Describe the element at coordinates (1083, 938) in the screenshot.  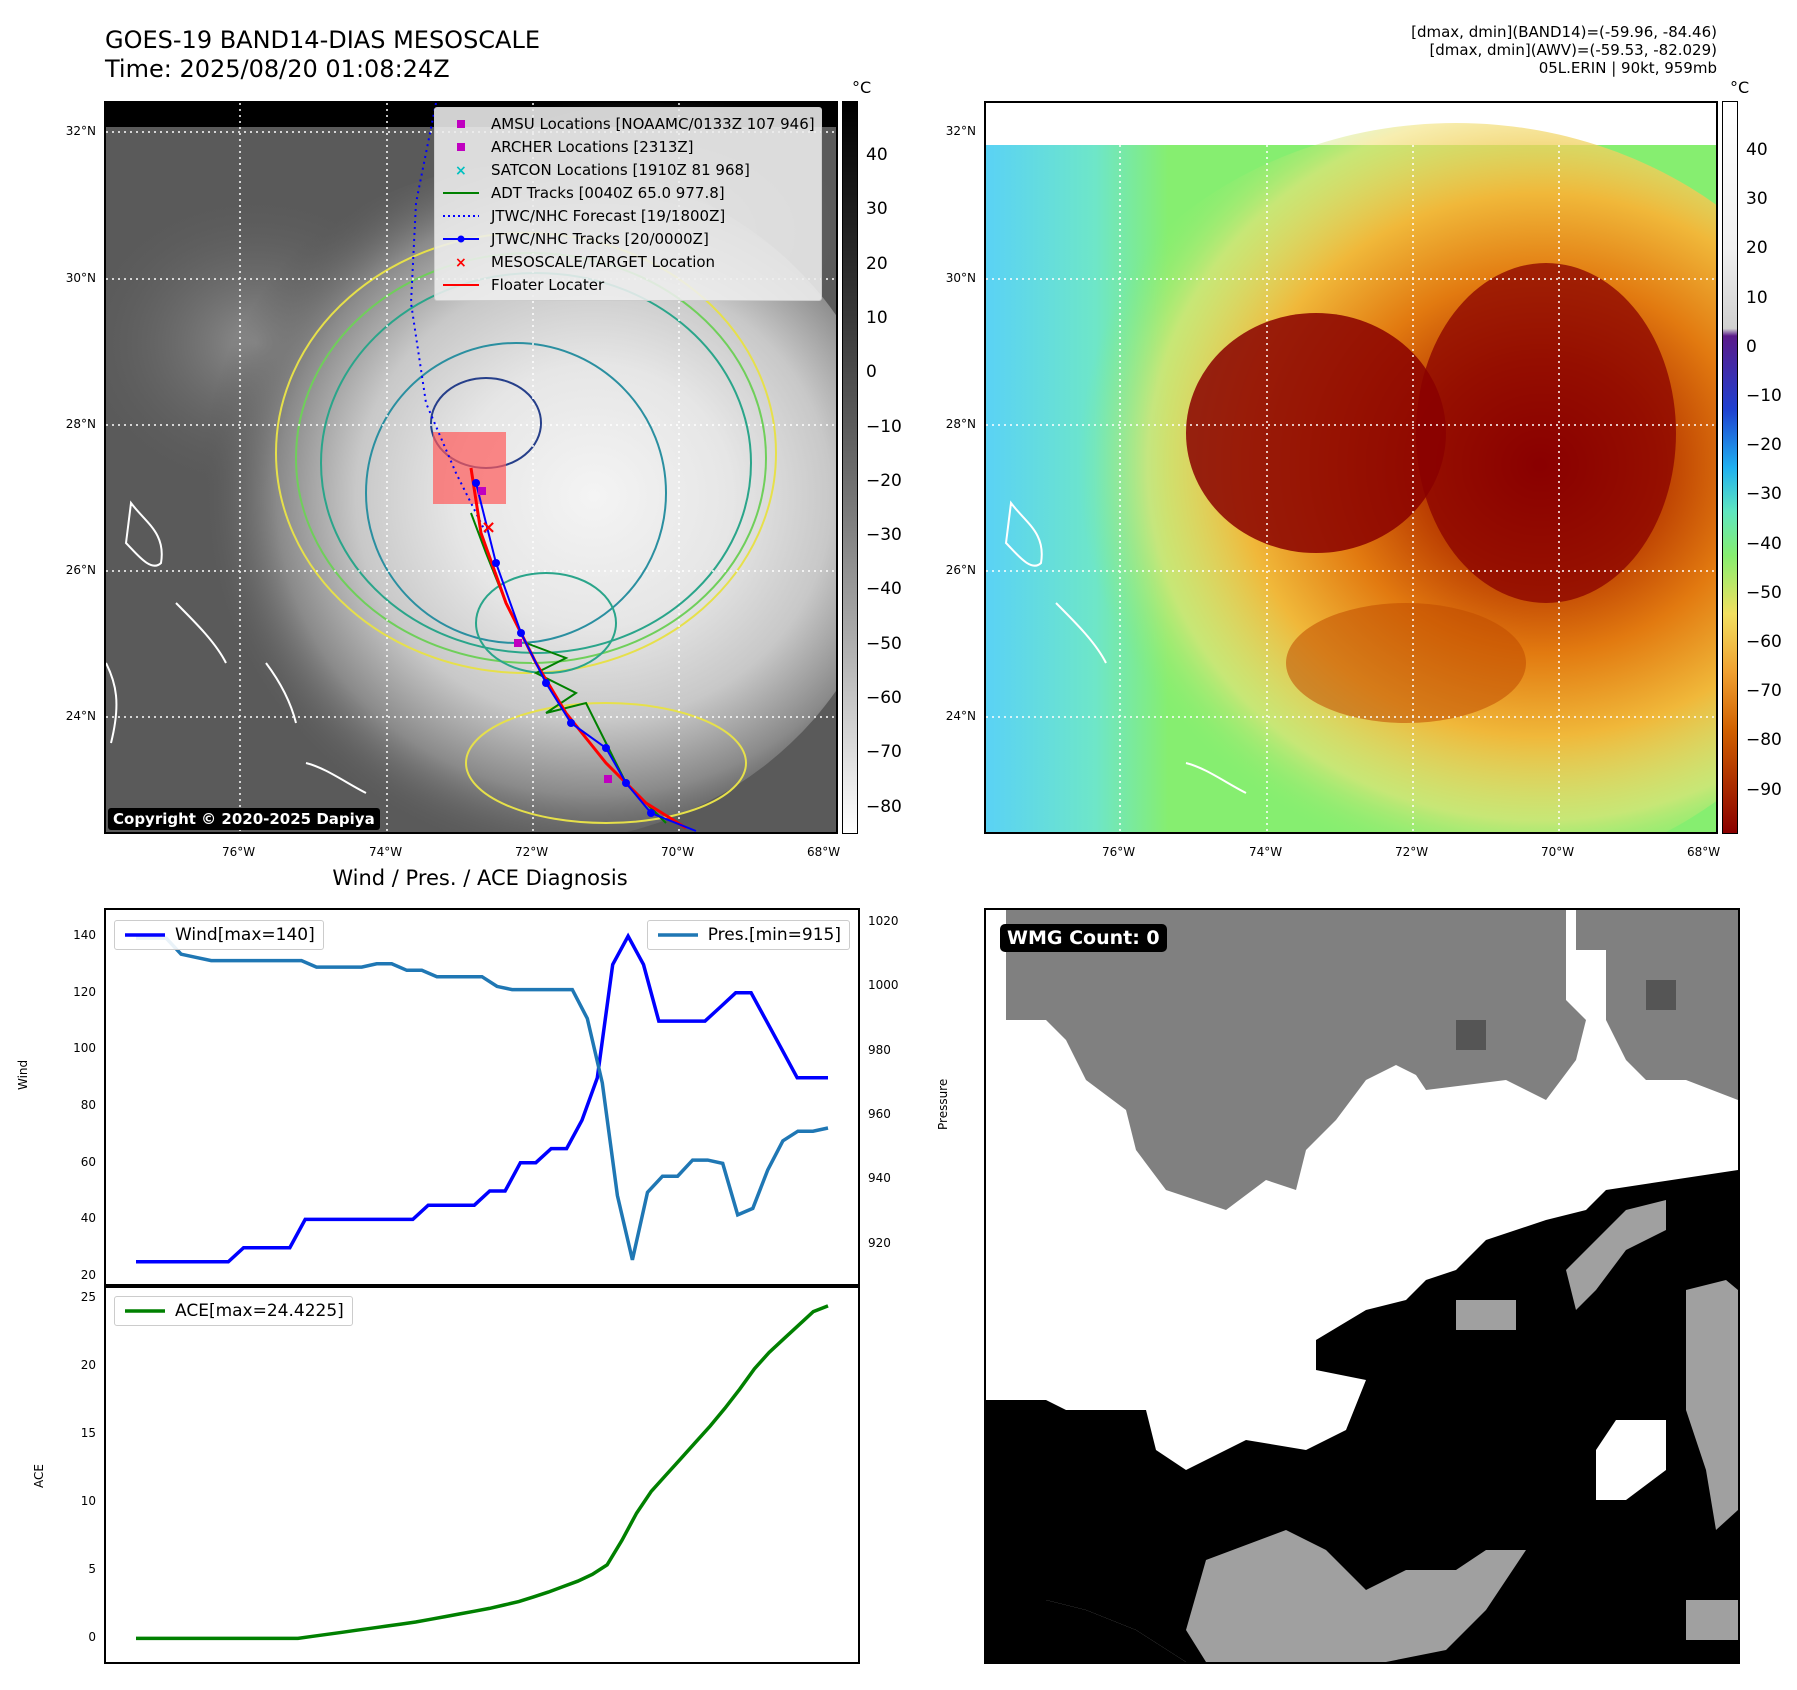
I see `wmg-count-badge: WMG Count: 0` at that location.